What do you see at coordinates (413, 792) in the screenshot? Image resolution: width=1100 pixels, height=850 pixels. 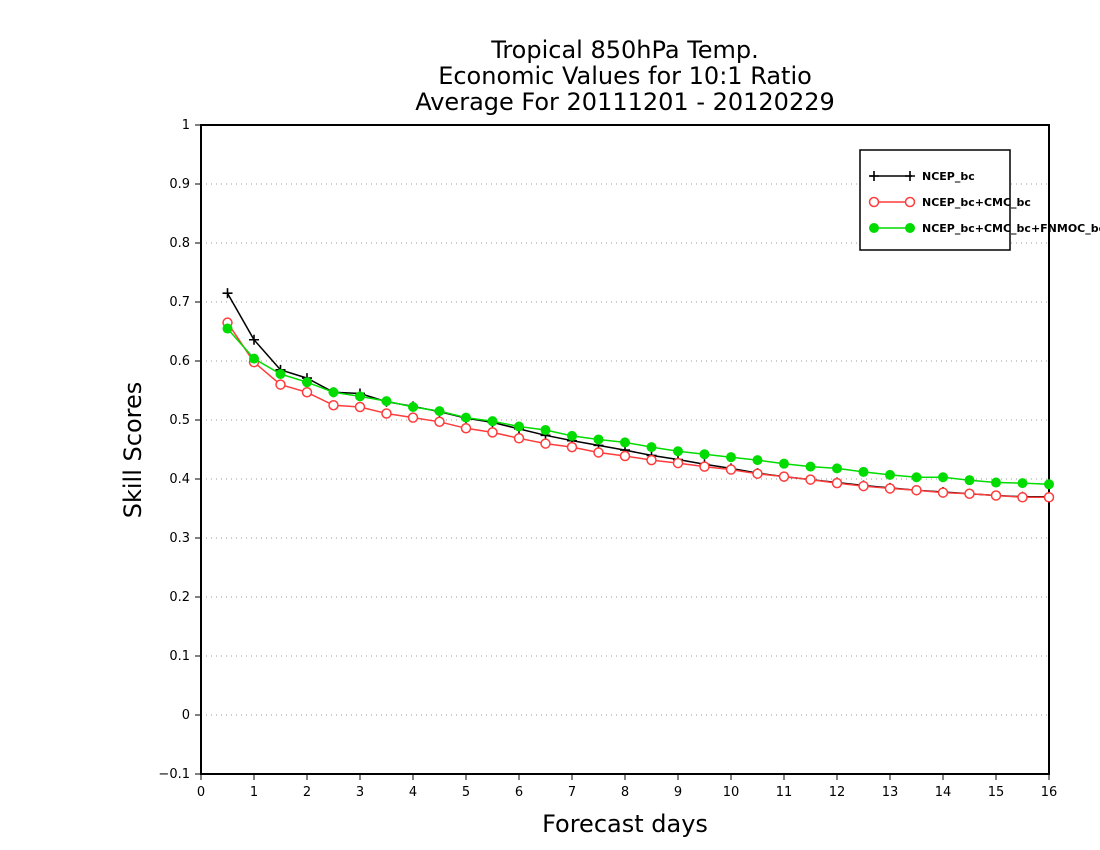 I see `x-tick-label-4: 4` at bounding box center [413, 792].